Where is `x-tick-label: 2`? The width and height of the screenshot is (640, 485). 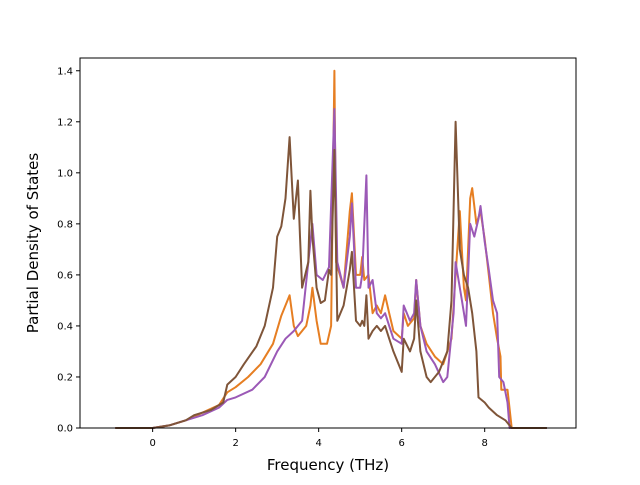
x-tick-label: 2 is located at coordinates (235, 443).